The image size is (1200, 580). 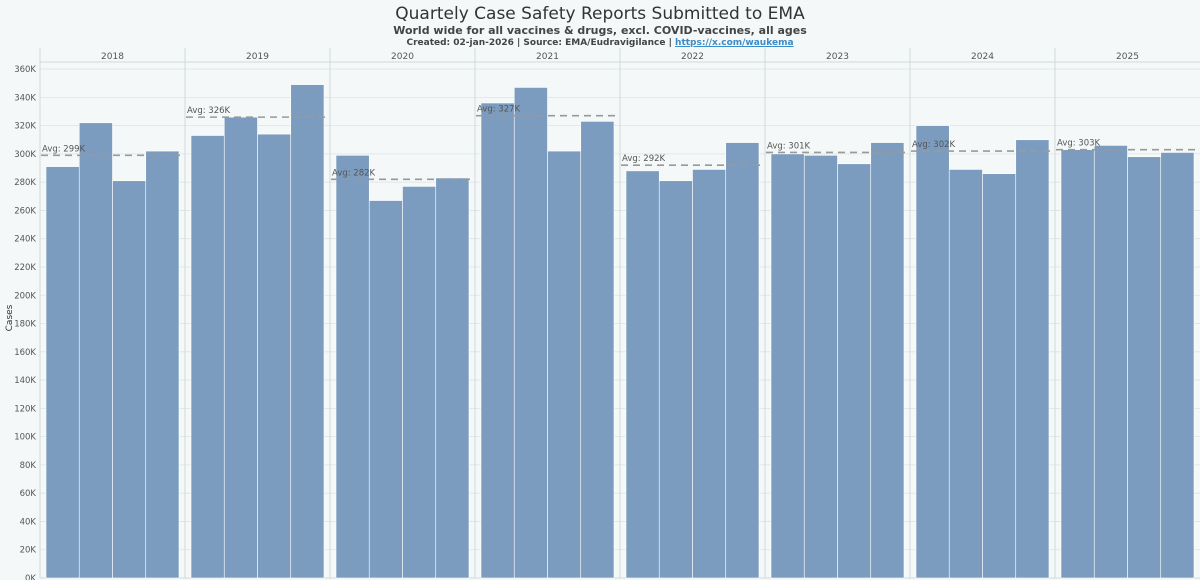 I want to click on year-header-label: 2021, so click(x=547, y=57).